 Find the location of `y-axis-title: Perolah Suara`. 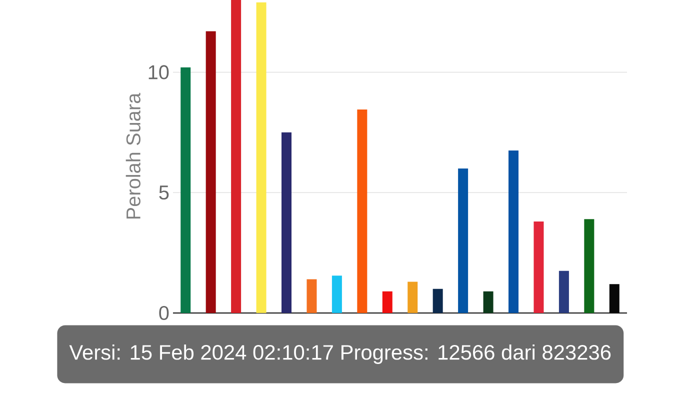

y-axis-title: Perolah Suara is located at coordinates (133, 155).